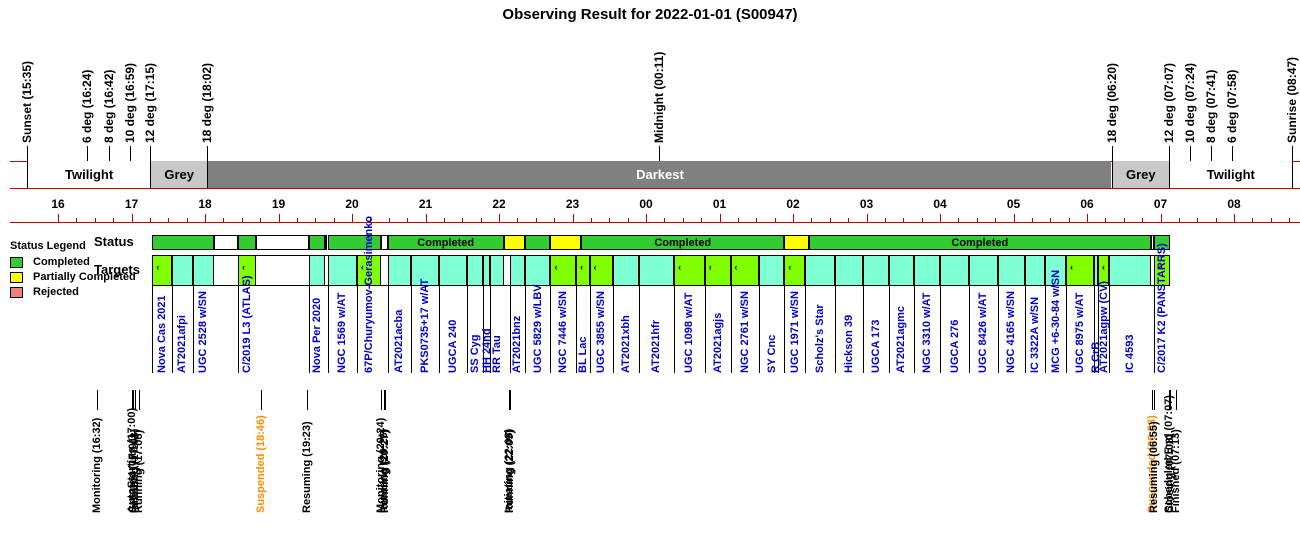 Image resolution: width=1300 pixels, height=560 pixels. Describe the element at coordinates (626, 344) in the screenshot. I see `target-name: AT2021xbh` at that location.